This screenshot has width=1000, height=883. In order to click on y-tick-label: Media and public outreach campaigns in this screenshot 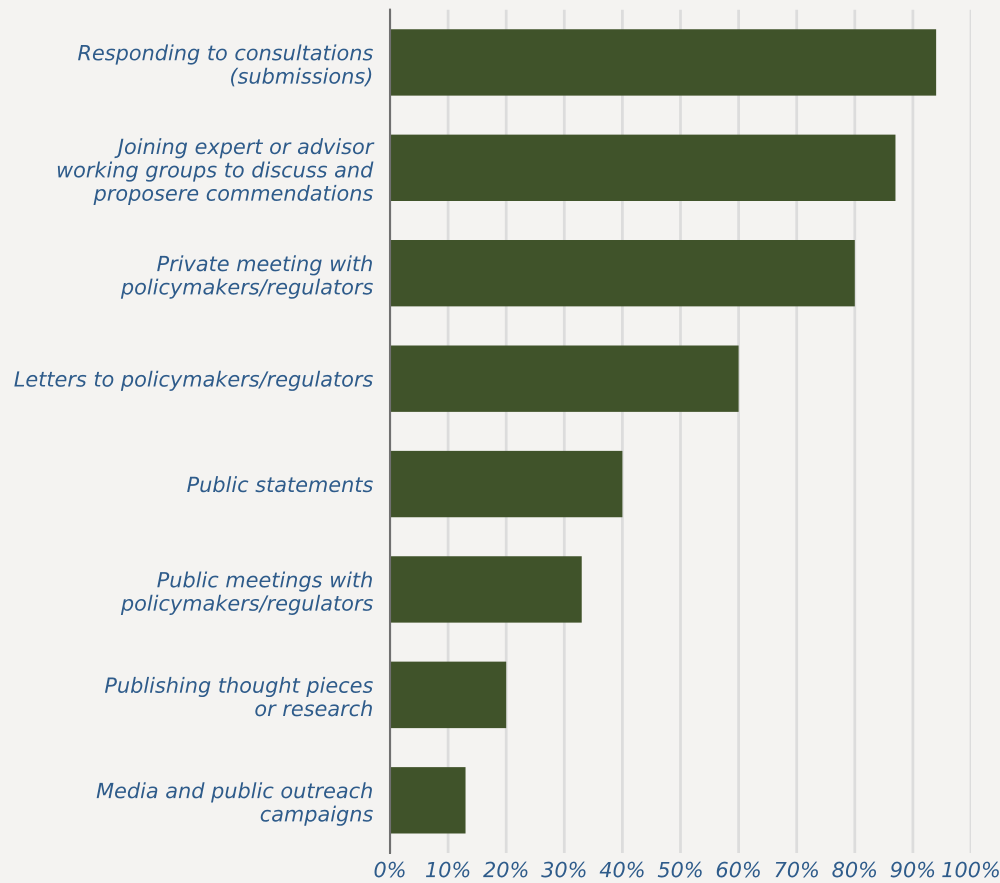, I will do `click(234, 804)`.